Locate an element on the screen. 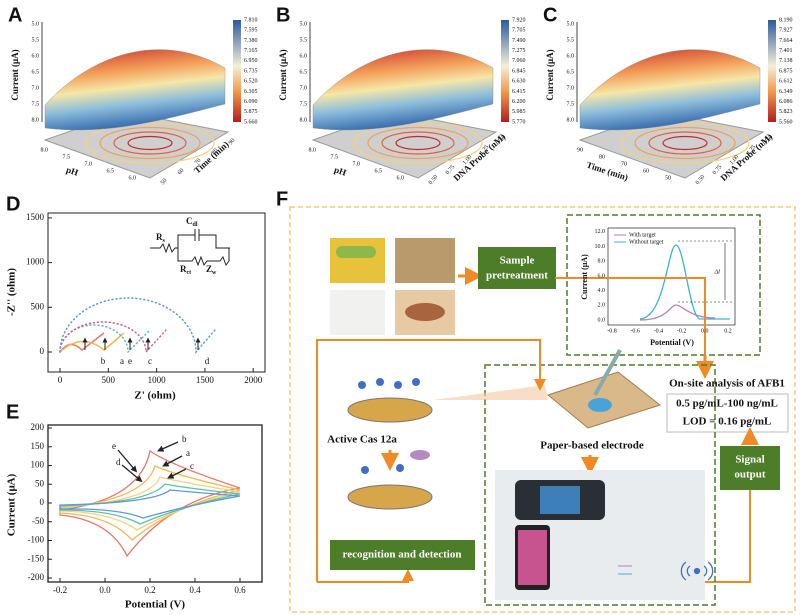  y-tick-label: 1500 is located at coordinates (35, 217).